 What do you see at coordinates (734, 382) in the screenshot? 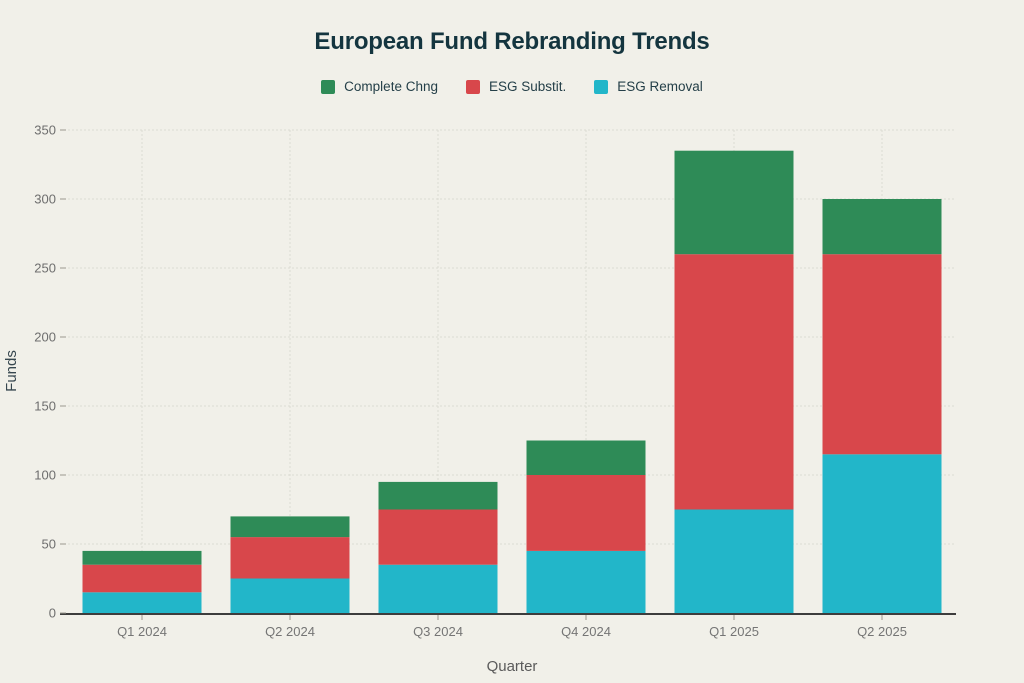
I see `bar-segment-q1-2025-esg-substit` at bounding box center [734, 382].